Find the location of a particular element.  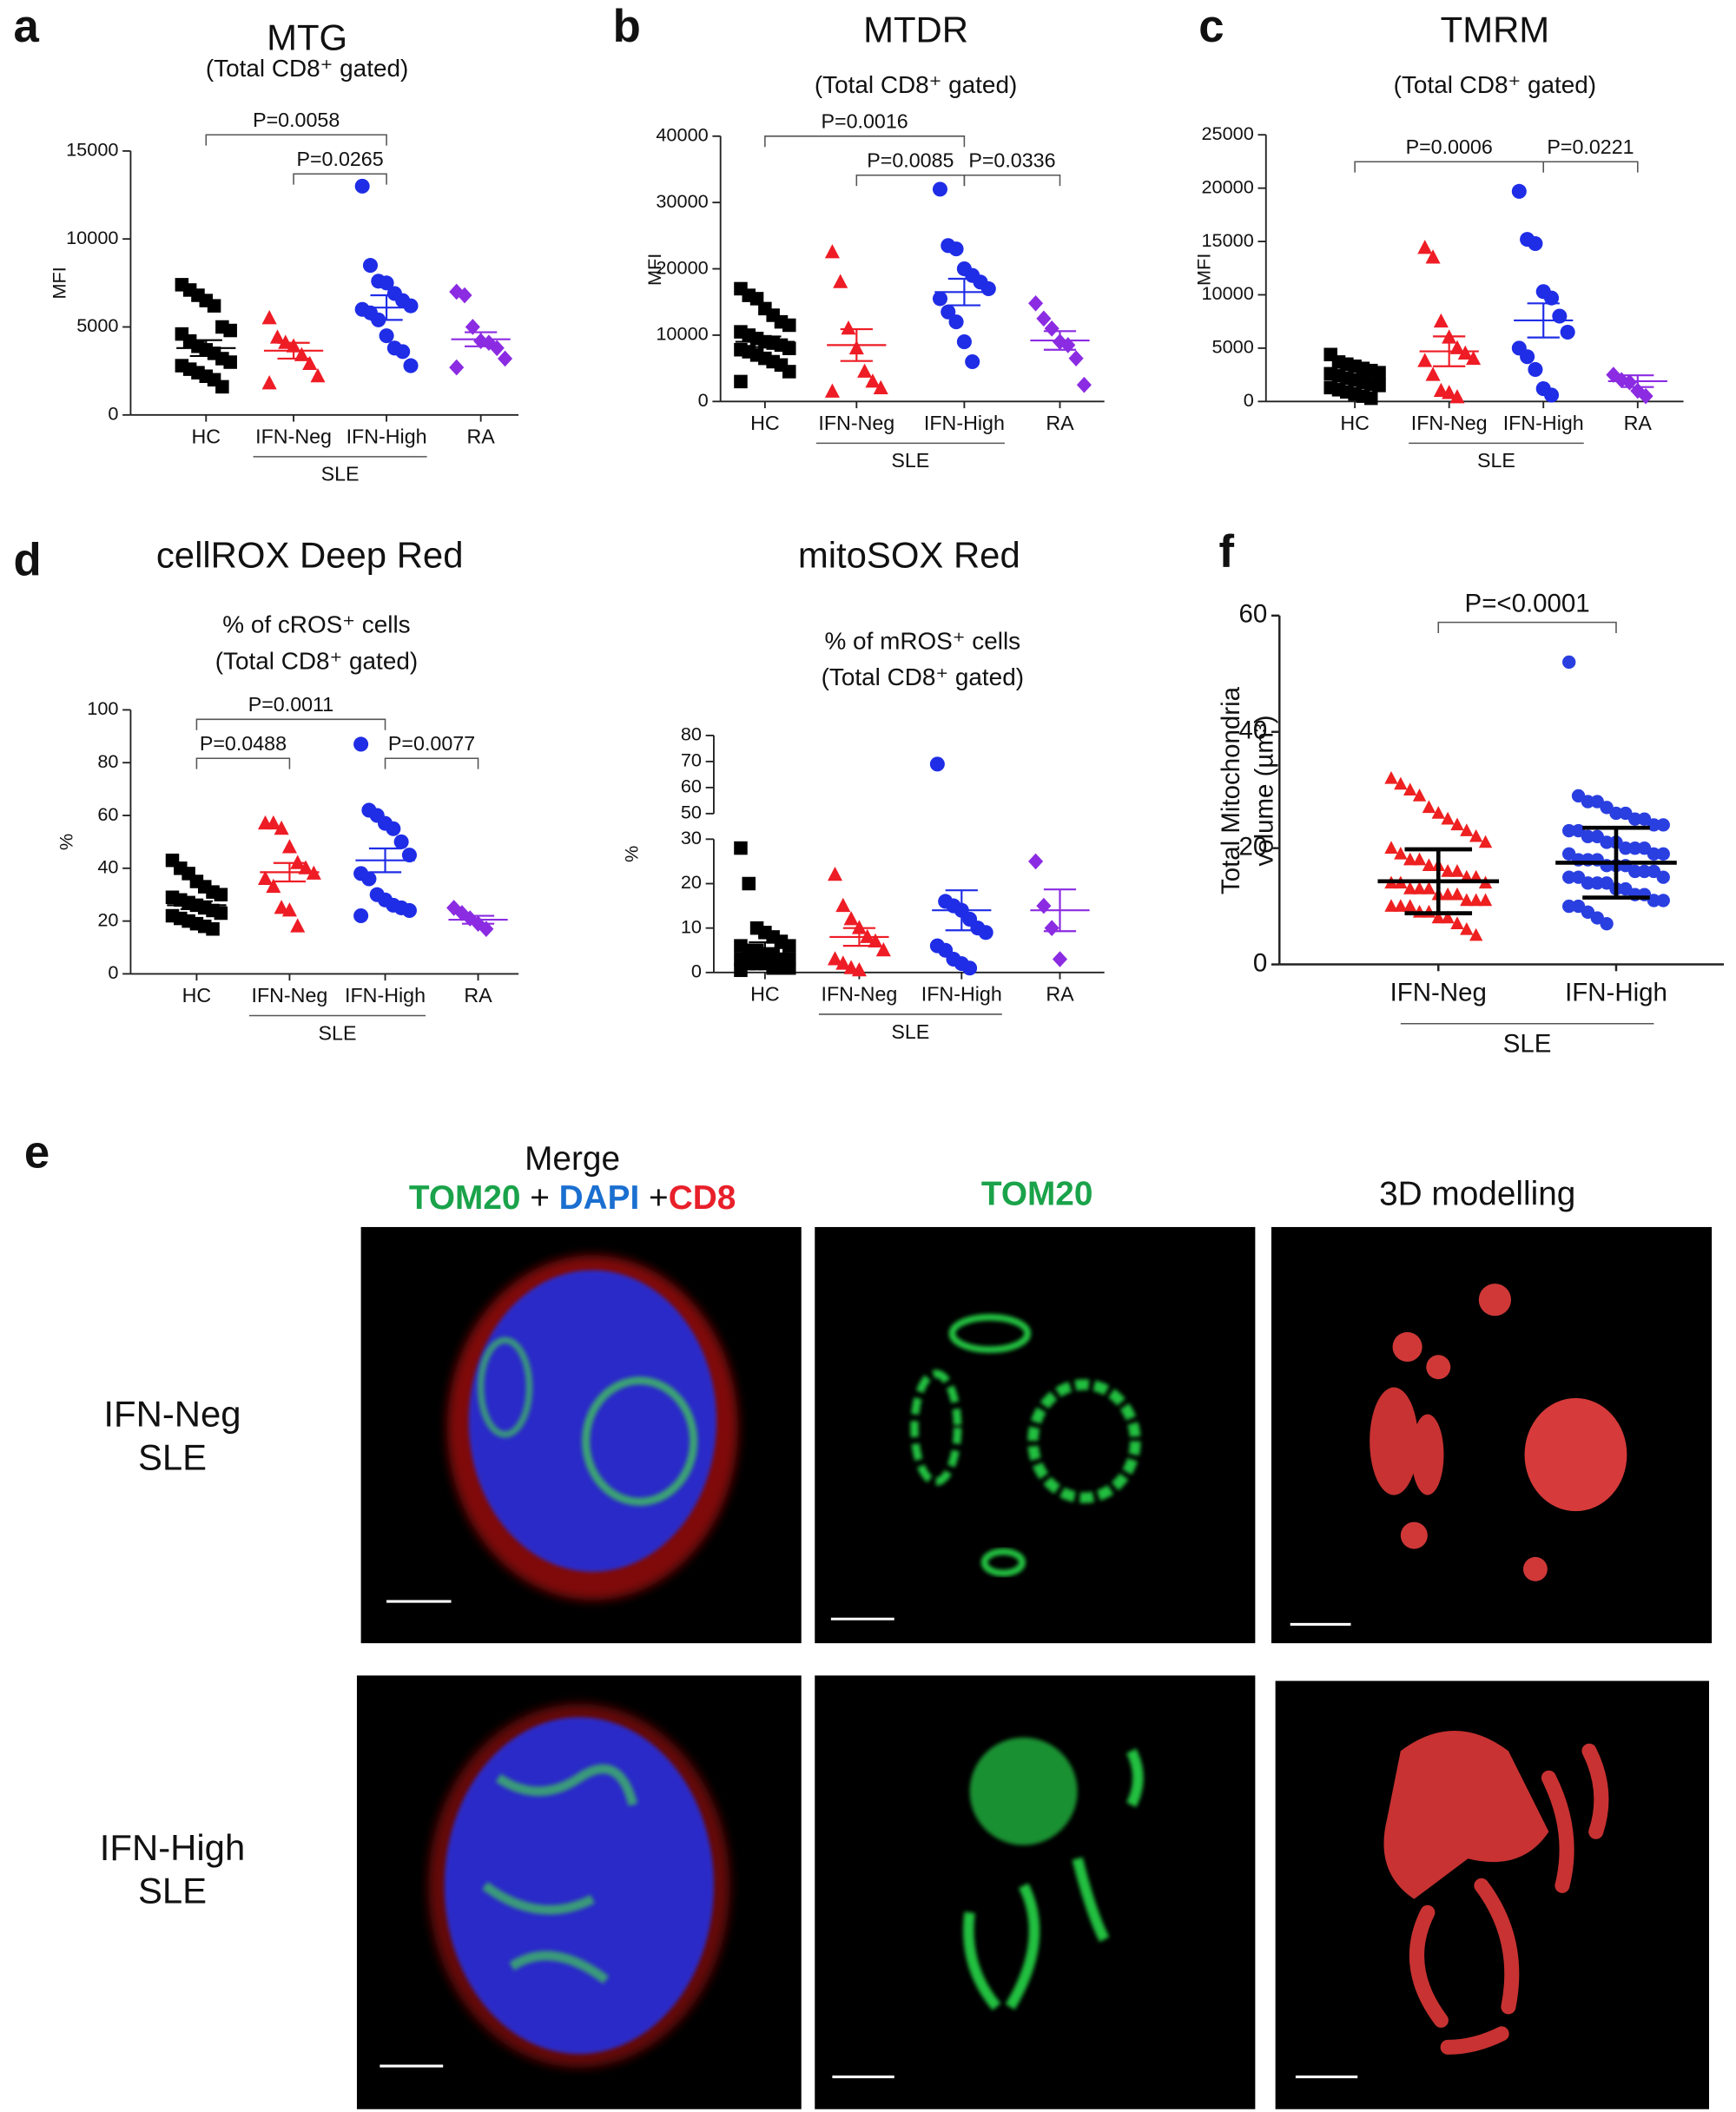

x-tick-label: HC is located at coordinates (197, 995).